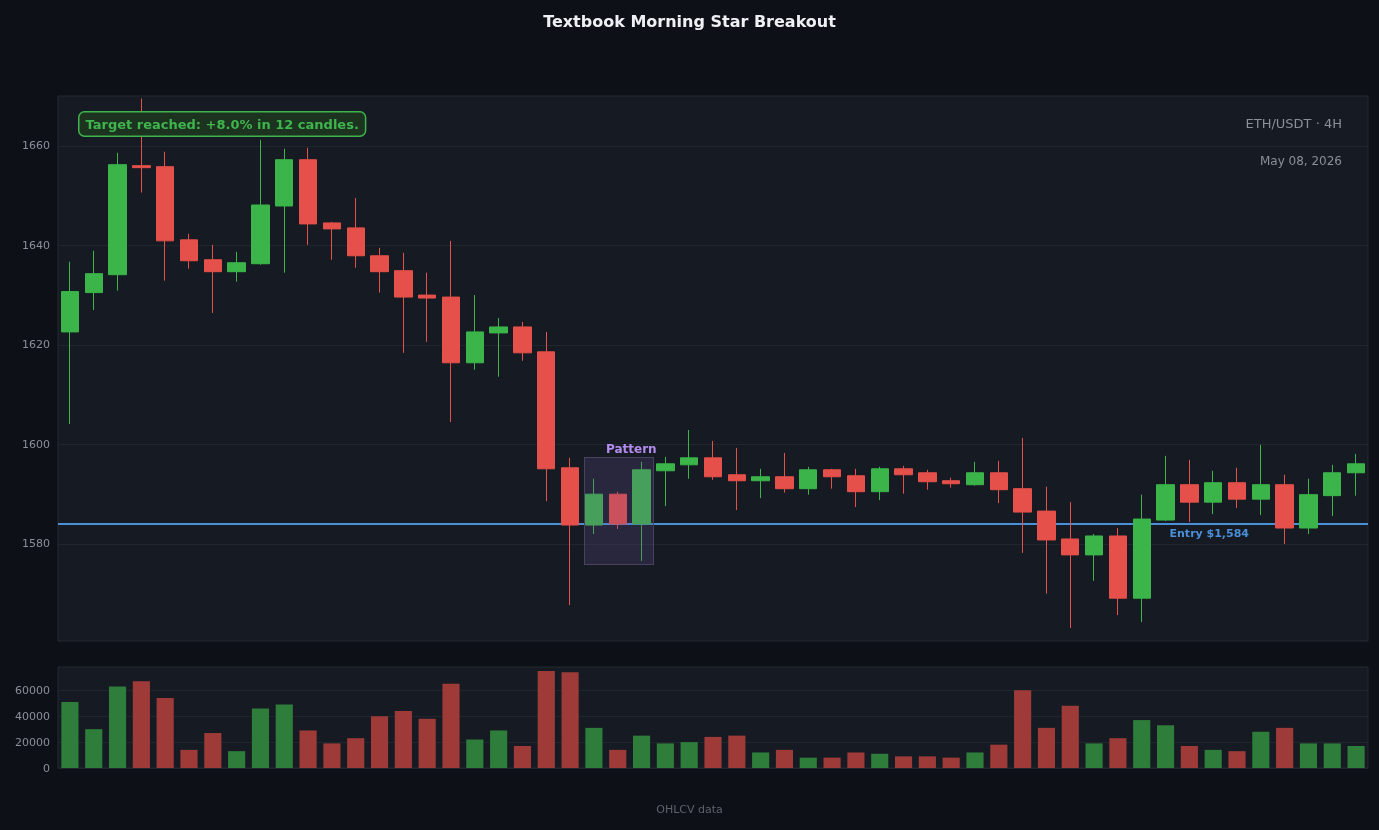 The width and height of the screenshot is (1379, 830). Describe the element at coordinates (36, 444) in the screenshot. I see `y-tick-label: 1600` at that location.